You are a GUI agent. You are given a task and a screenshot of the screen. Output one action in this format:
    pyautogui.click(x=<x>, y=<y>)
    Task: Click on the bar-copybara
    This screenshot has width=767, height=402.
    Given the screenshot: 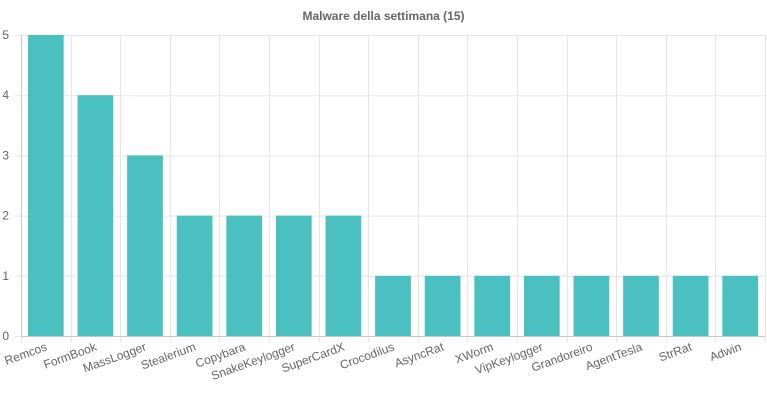 What is the action you would take?
    pyautogui.click(x=244, y=275)
    